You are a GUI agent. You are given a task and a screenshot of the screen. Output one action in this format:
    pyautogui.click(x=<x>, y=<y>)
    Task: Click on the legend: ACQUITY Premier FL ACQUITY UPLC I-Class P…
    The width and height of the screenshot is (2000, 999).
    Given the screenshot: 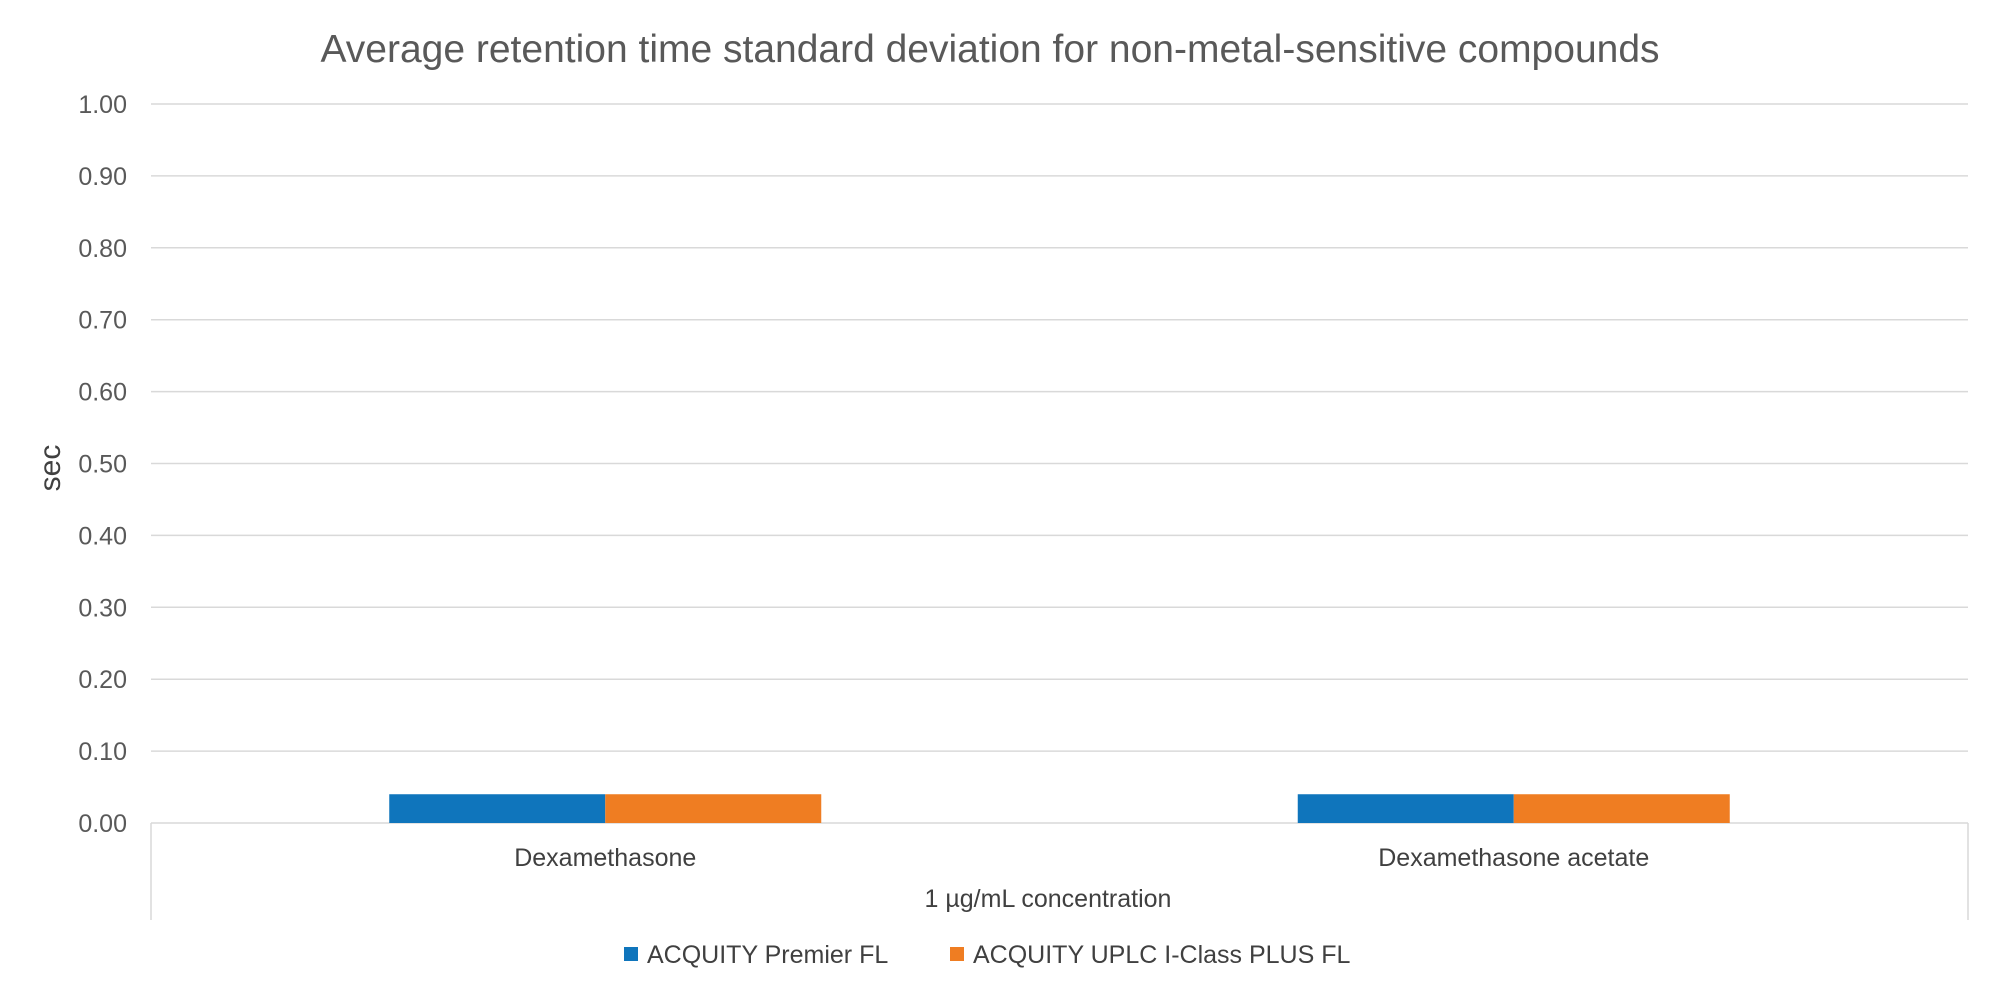 What is the action you would take?
    pyautogui.click(x=987, y=955)
    